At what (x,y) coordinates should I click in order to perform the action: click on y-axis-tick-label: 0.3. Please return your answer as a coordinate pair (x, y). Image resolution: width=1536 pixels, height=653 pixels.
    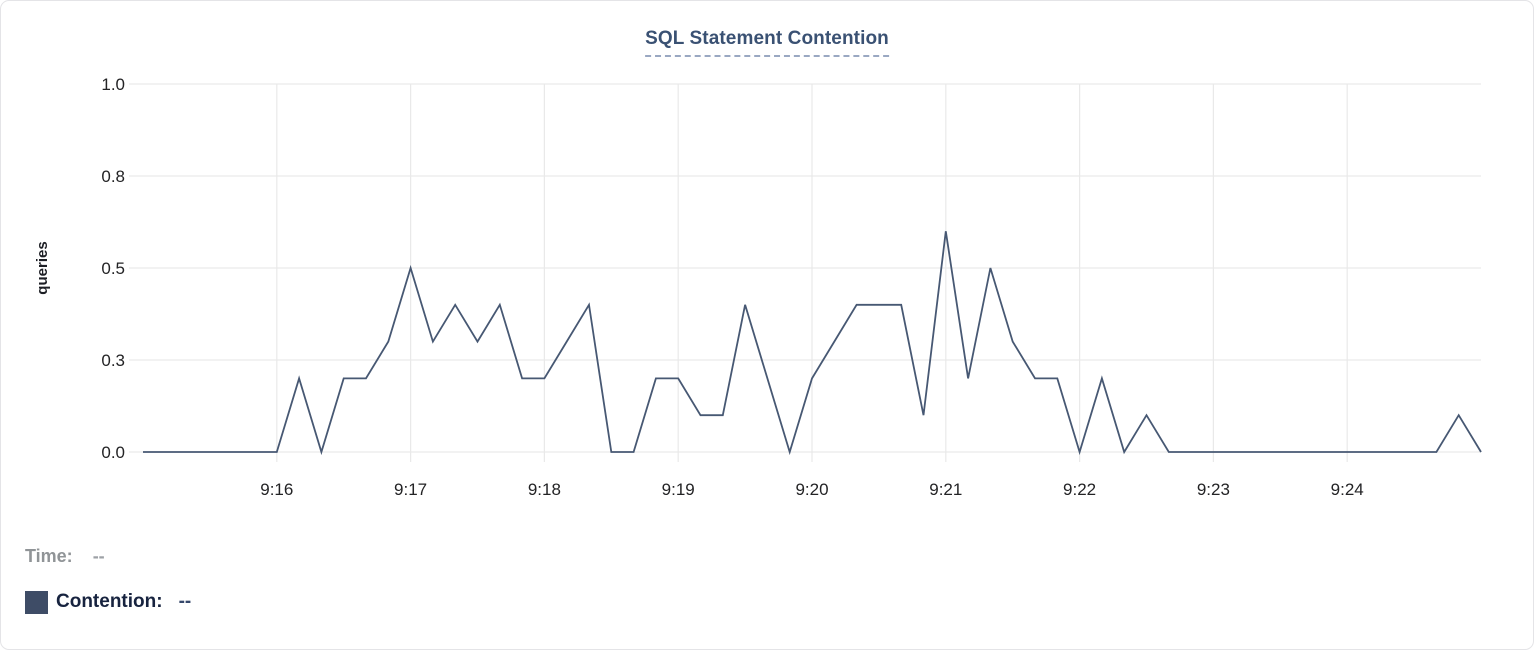
    Looking at the image, I should click on (113, 360).